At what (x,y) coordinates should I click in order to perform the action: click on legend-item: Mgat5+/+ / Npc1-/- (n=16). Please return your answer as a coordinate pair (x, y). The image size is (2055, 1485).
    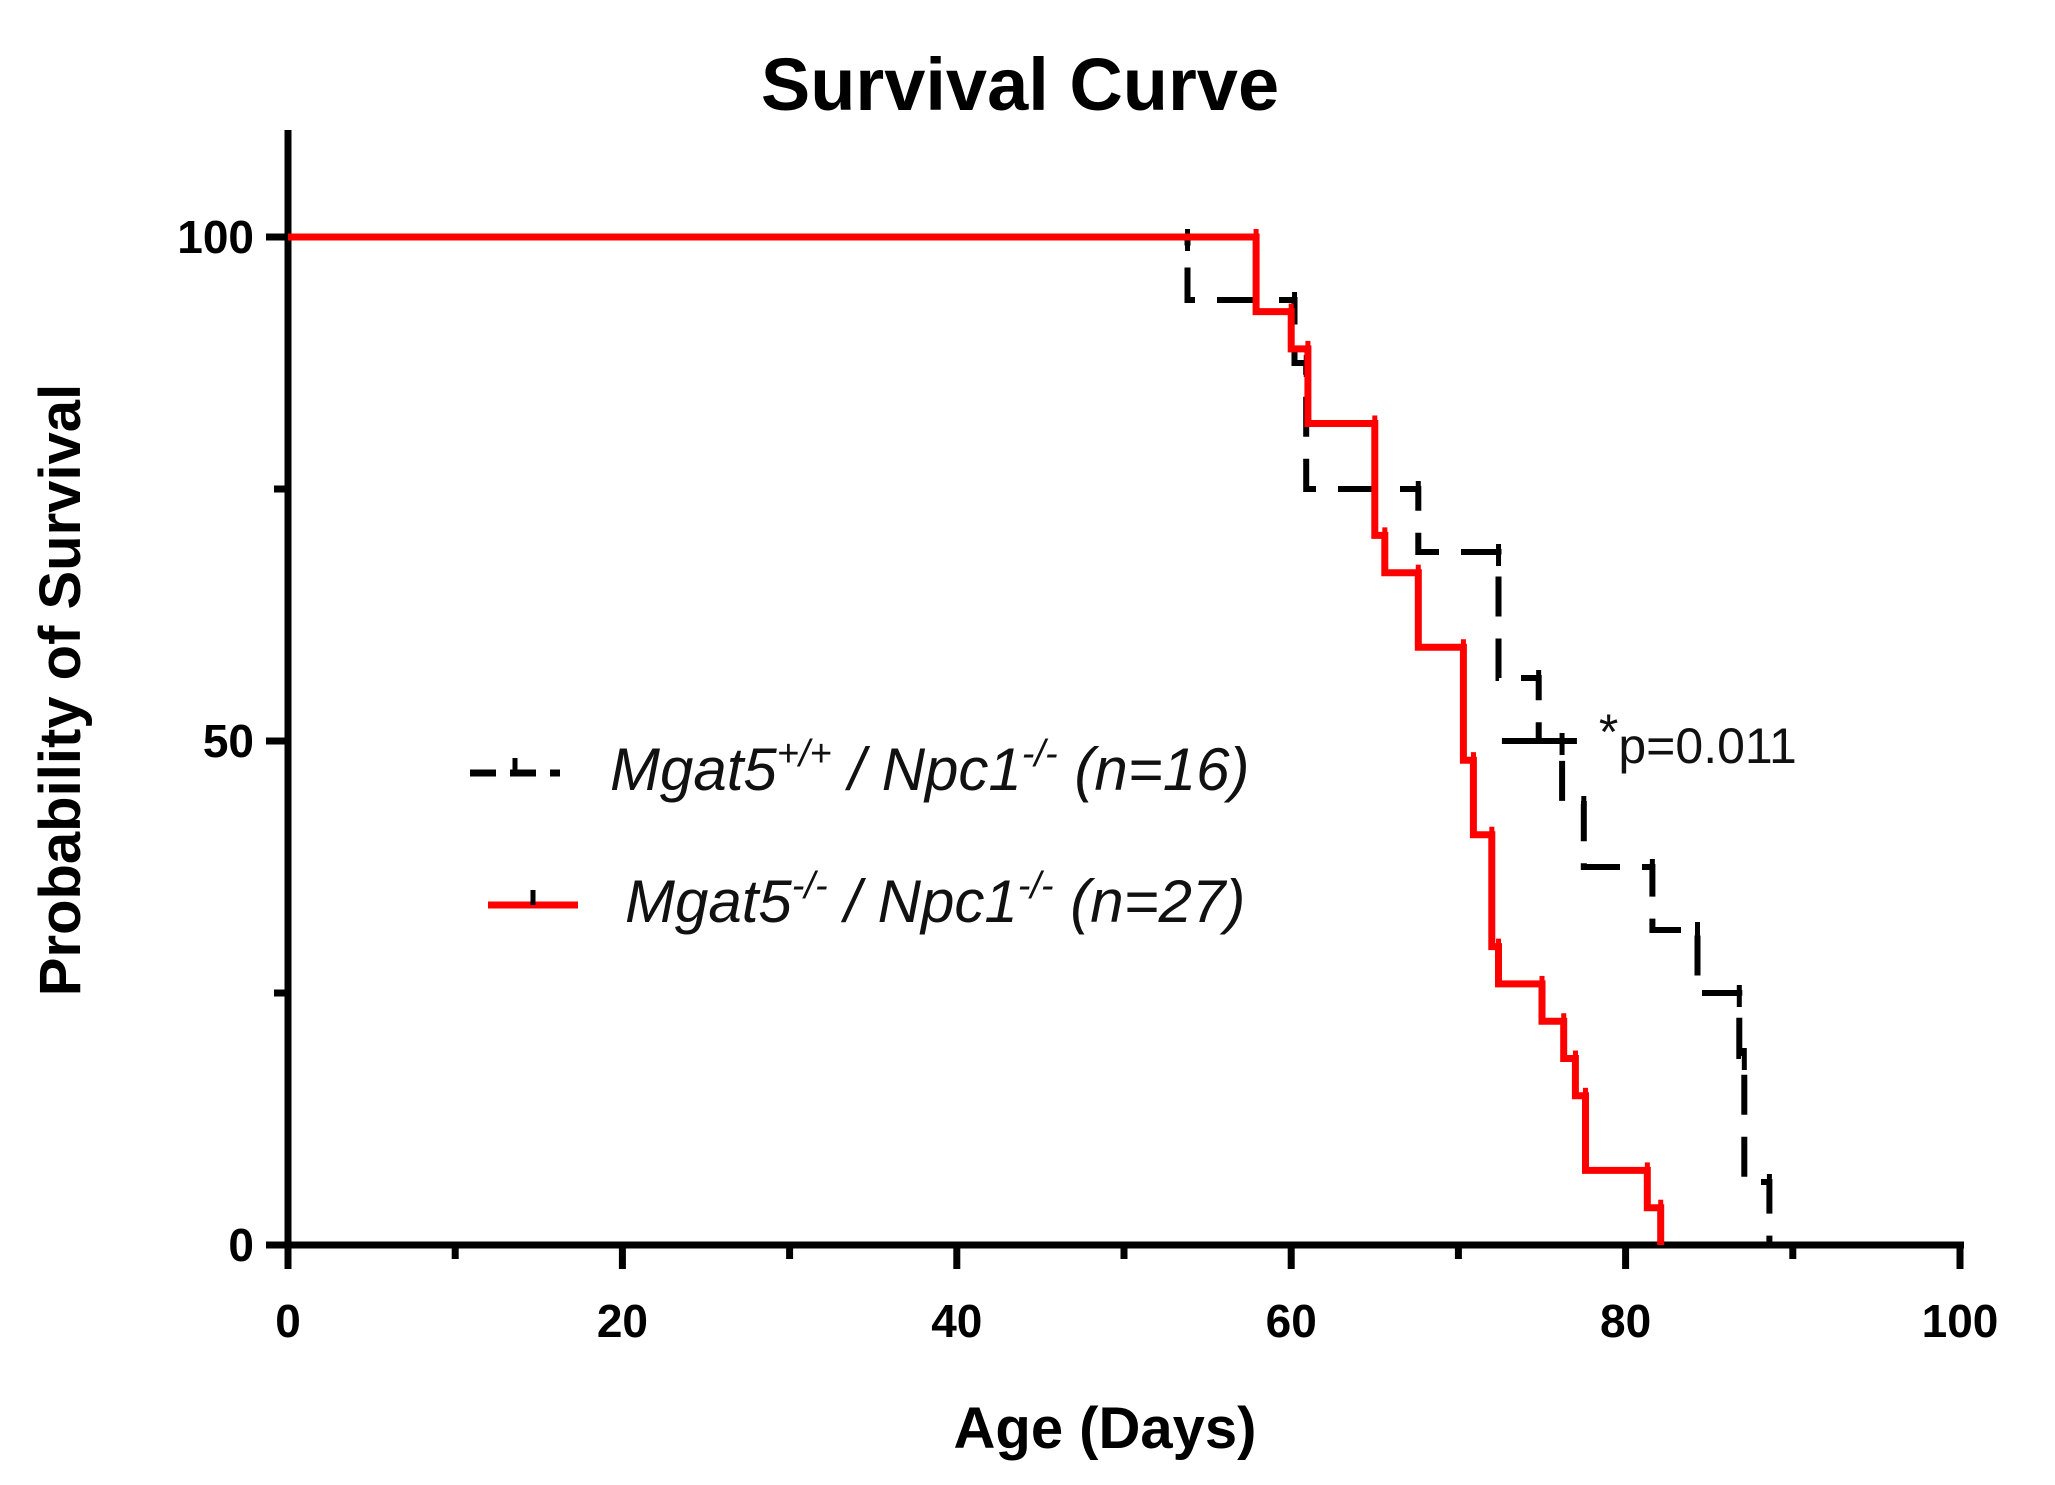
    Looking at the image, I should click on (859, 768).